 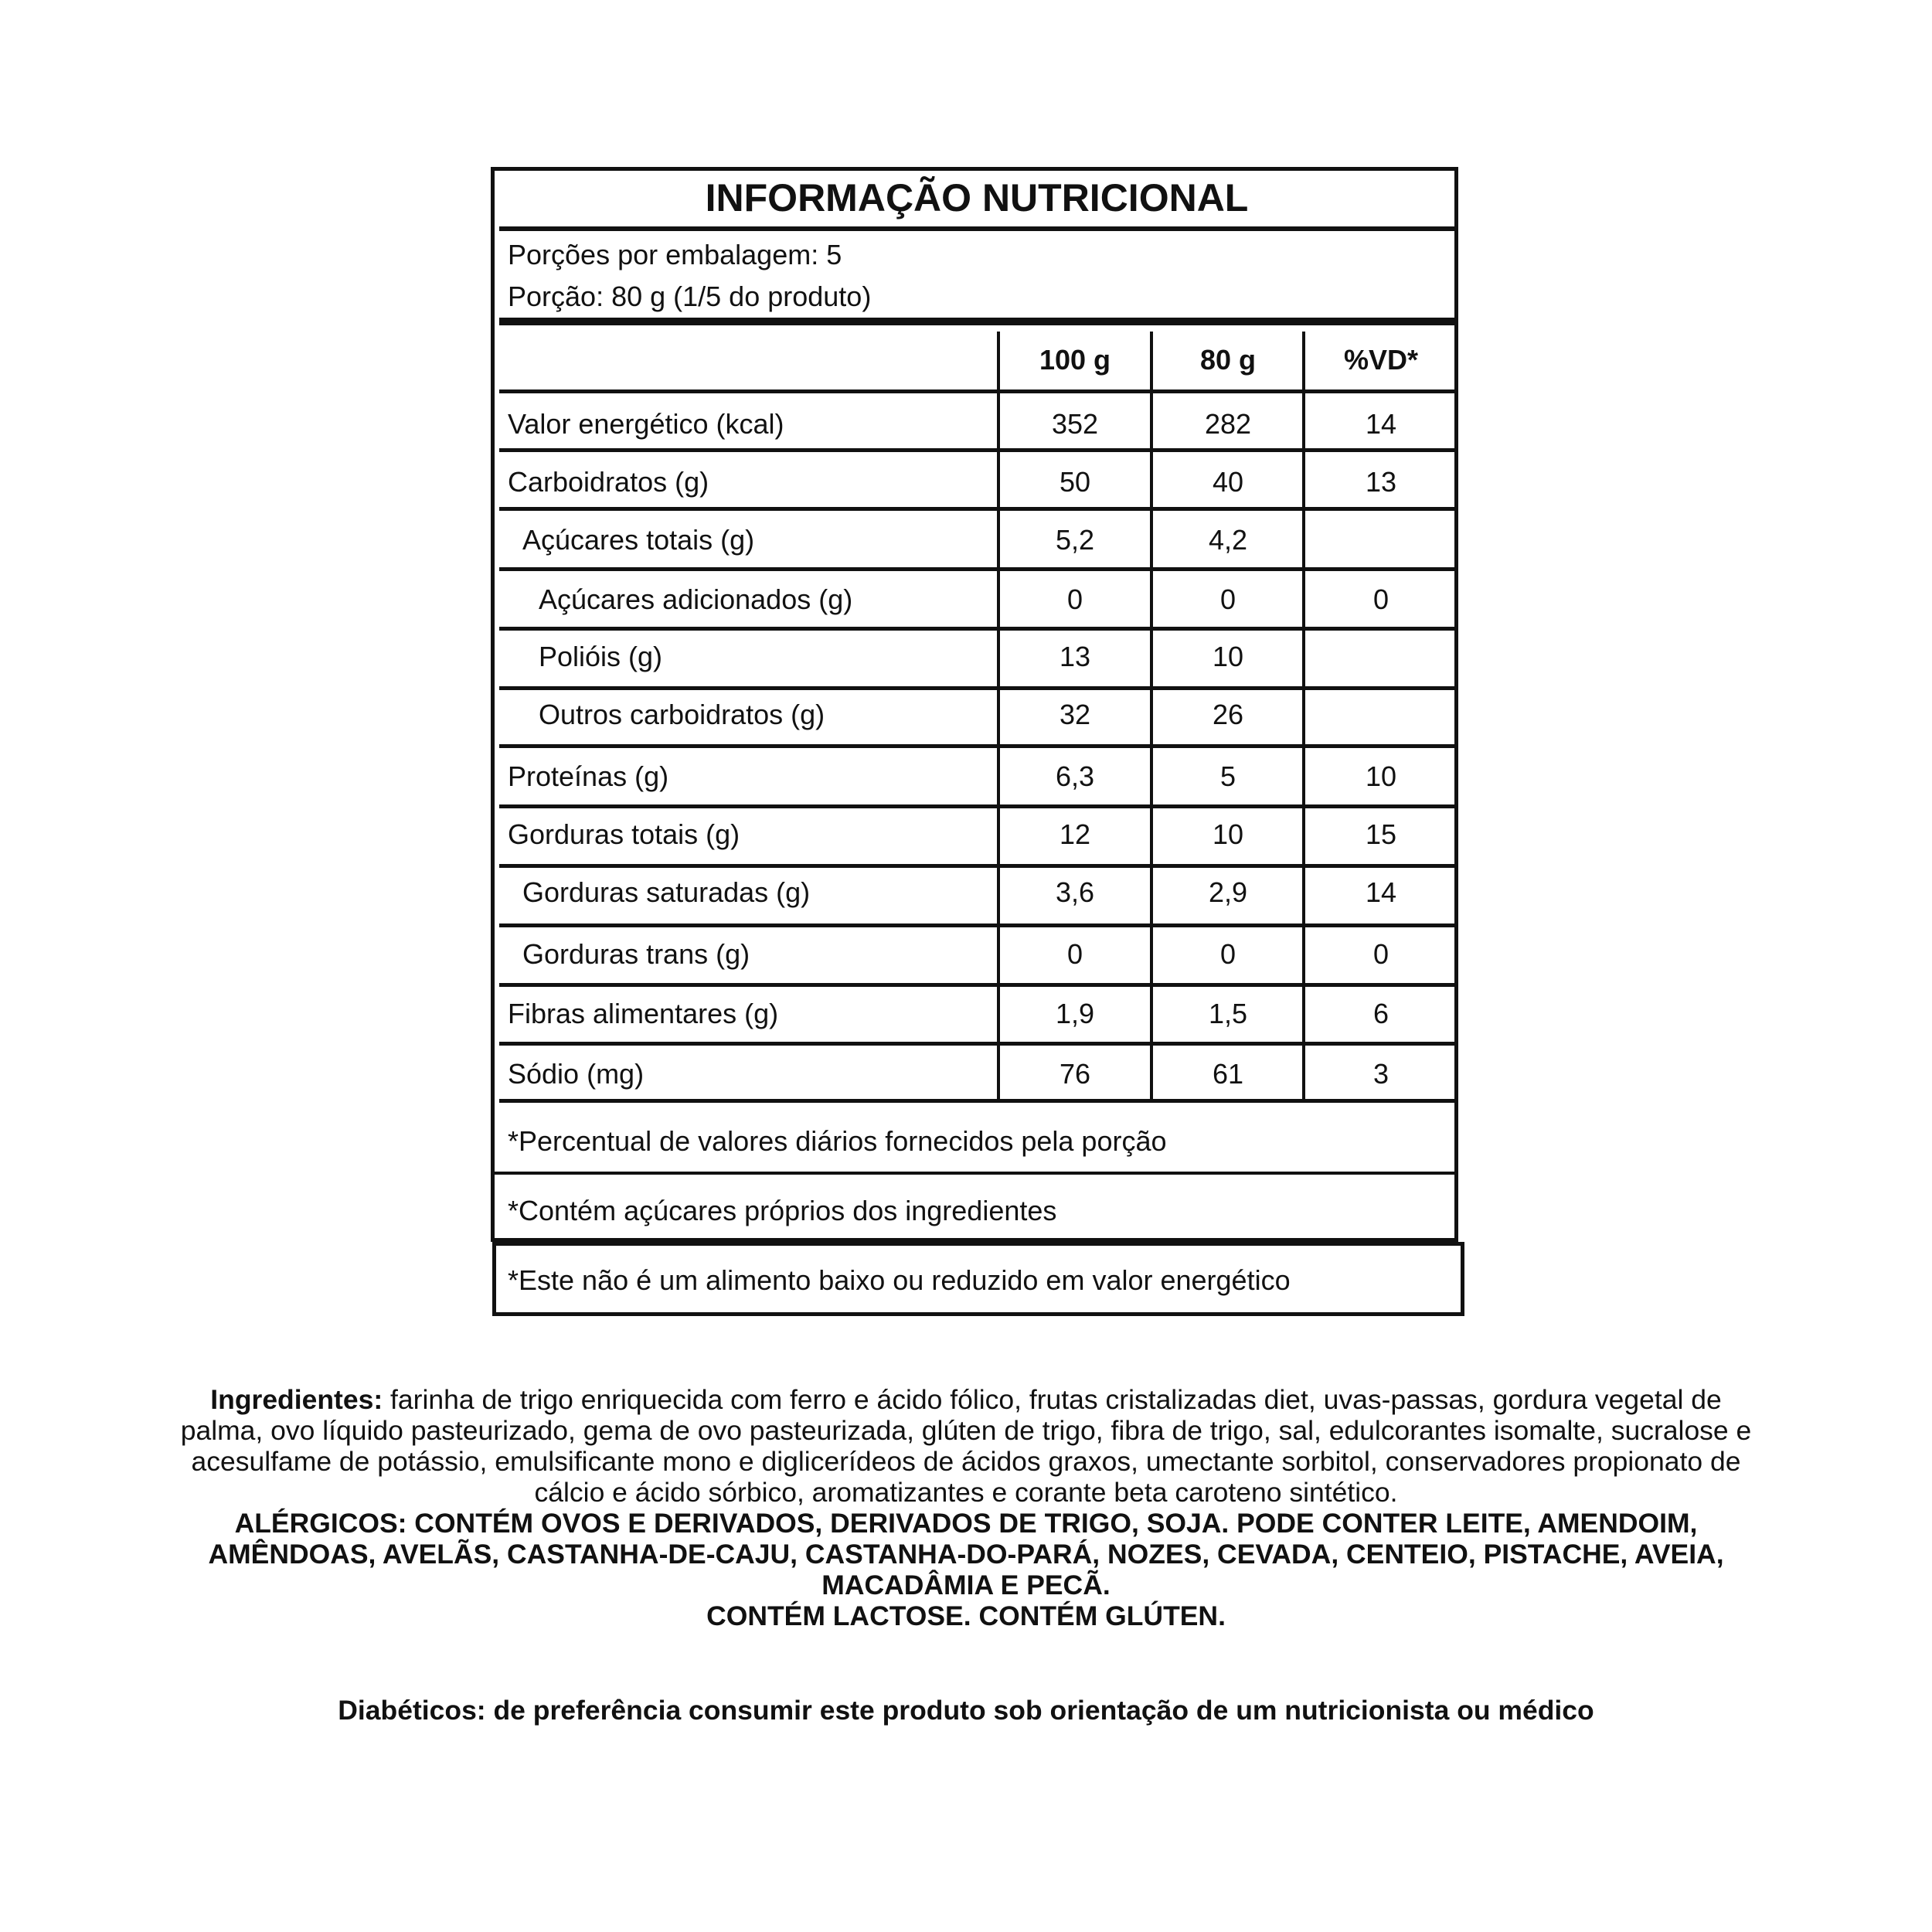 I want to click on row-label: Açúcares adicionados (g), so click(x=696, y=599).